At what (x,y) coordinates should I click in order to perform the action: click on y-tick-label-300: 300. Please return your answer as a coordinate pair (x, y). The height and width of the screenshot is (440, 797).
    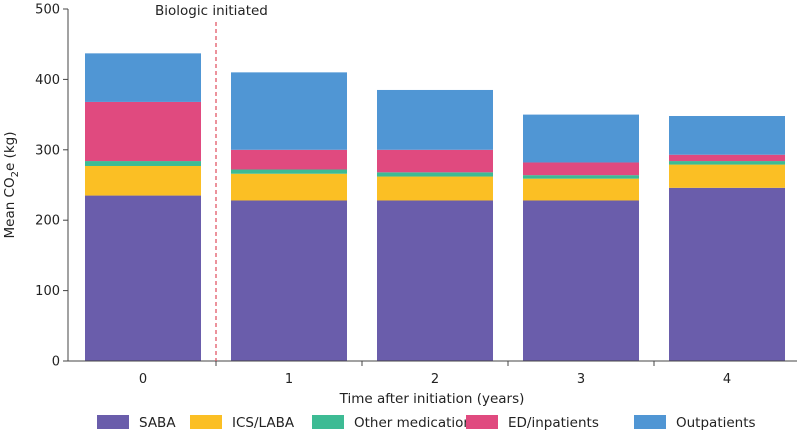
    Looking at the image, I should click on (47, 150).